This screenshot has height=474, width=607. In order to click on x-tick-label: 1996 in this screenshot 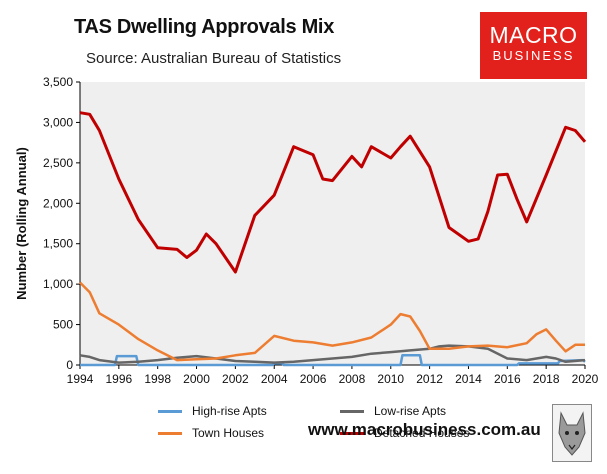, I will do `click(118, 379)`.